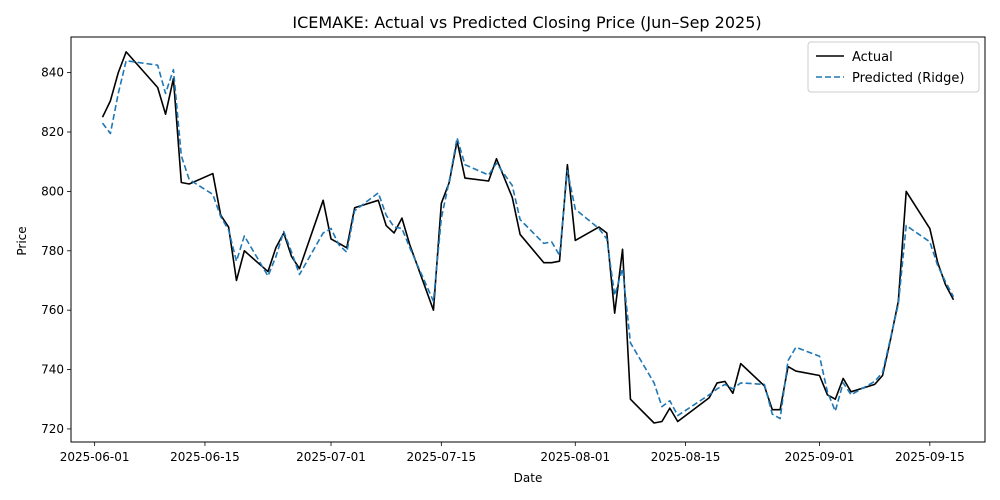 This screenshot has width=1000, height=500. I want to click on x-tick-label: 2025-07-01, so click(331, 457).